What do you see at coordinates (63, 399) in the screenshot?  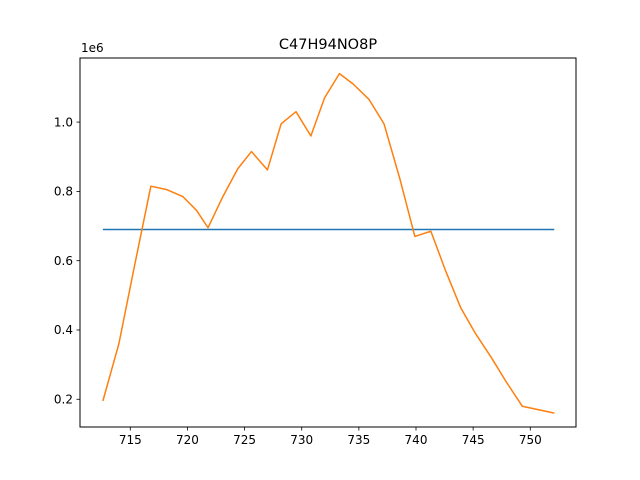 I see `y-tick-label: 0.2` at bounding box center [63, 399].